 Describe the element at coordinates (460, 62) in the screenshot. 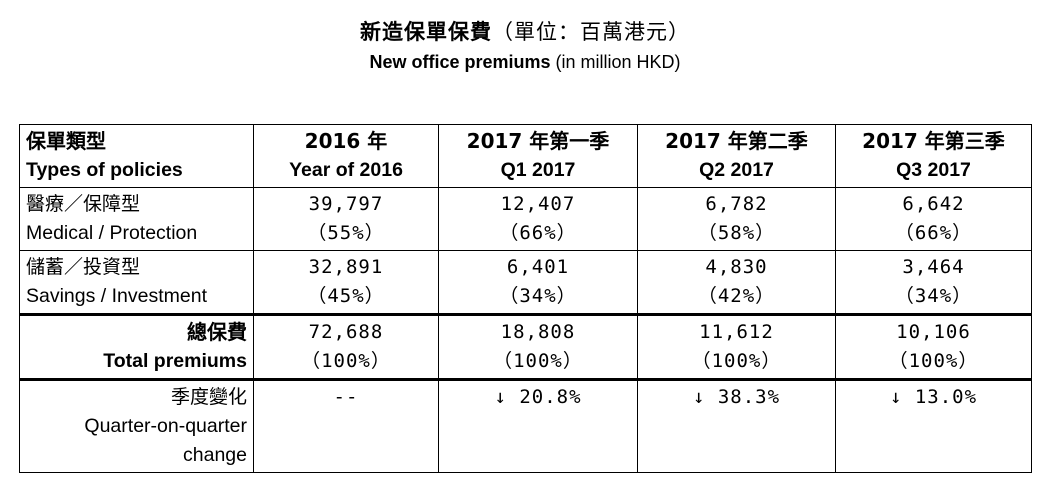

I see `title-en-main: New office premiums` at that location.